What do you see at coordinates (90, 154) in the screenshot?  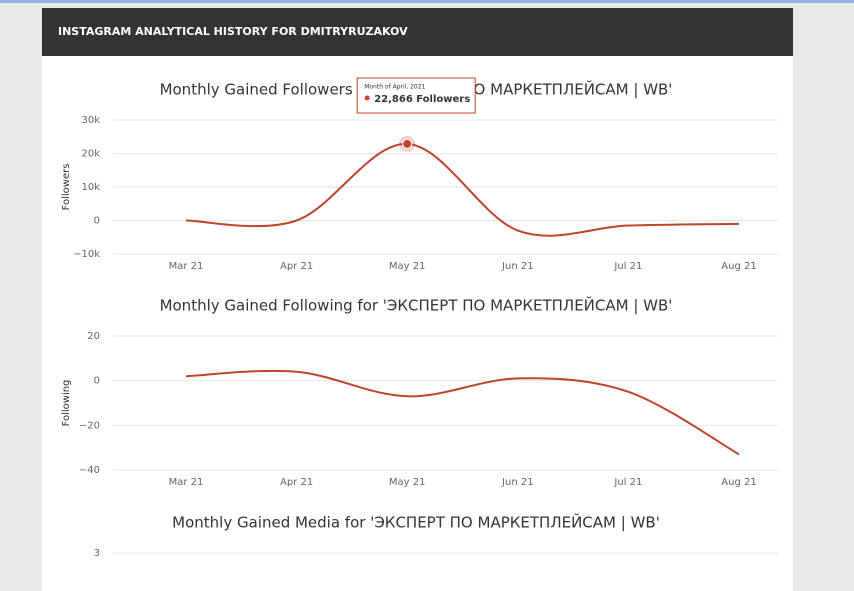 I see `y-tick-label: 20k` at bounding box center [90, 154].